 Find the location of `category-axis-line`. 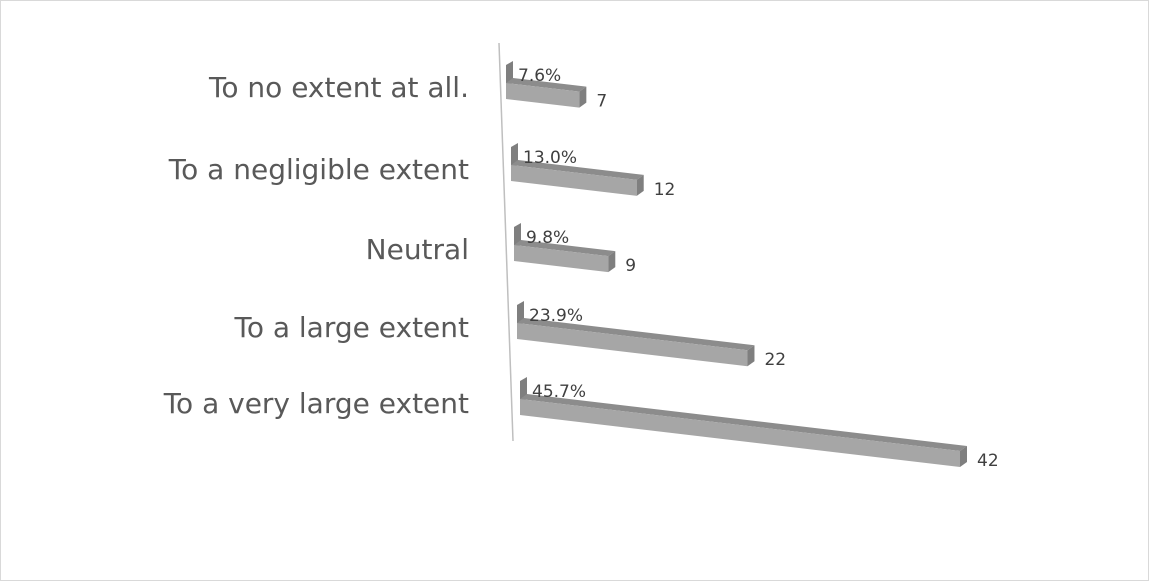

category-axis-line is located at coordinates (506, 242).